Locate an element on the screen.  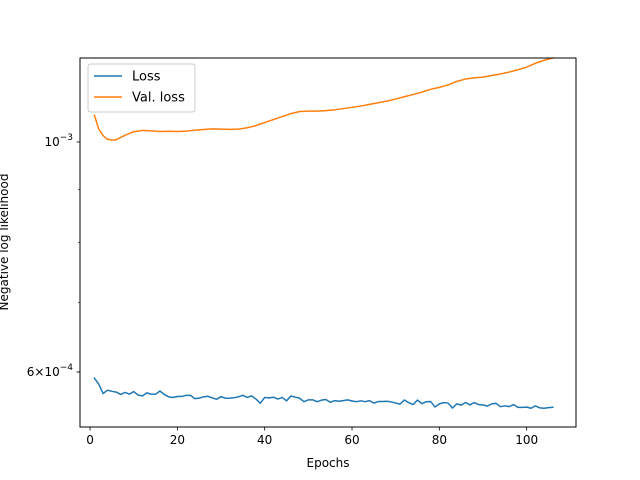
legend-label-val-loss: Val. loss is located at coordinates (158, 98).